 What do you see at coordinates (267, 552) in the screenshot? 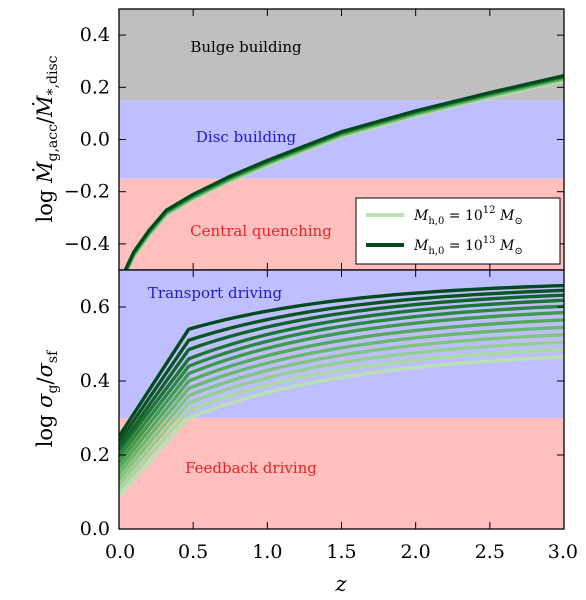
I see `x-tick-label-2: 1.0` at bounding box center [267, 552].